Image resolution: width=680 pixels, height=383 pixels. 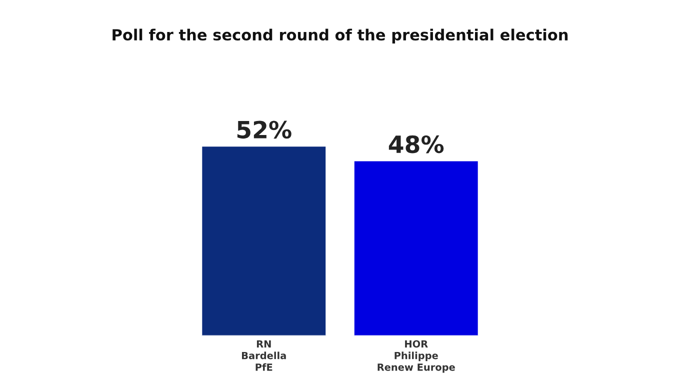 I want to click on chart-title: Poll for the second round of the presidential election, so click(x=340, y=36).